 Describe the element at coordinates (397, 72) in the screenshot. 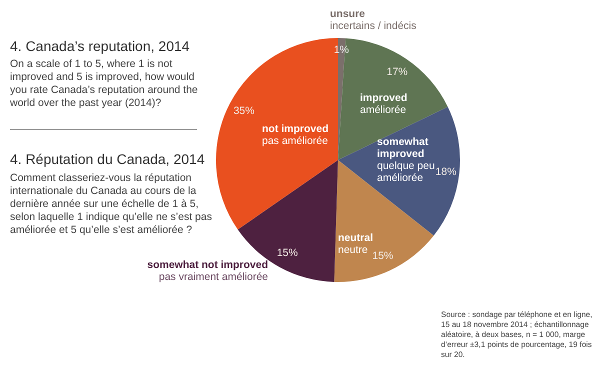

I see `data-label: 17%` at that location.